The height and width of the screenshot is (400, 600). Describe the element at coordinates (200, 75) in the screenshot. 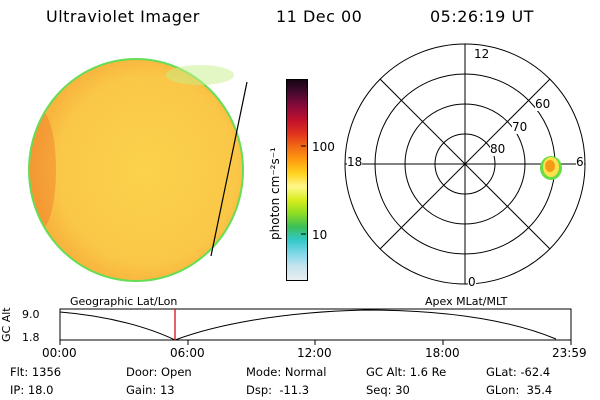

I see `limb-brightening` at that location.